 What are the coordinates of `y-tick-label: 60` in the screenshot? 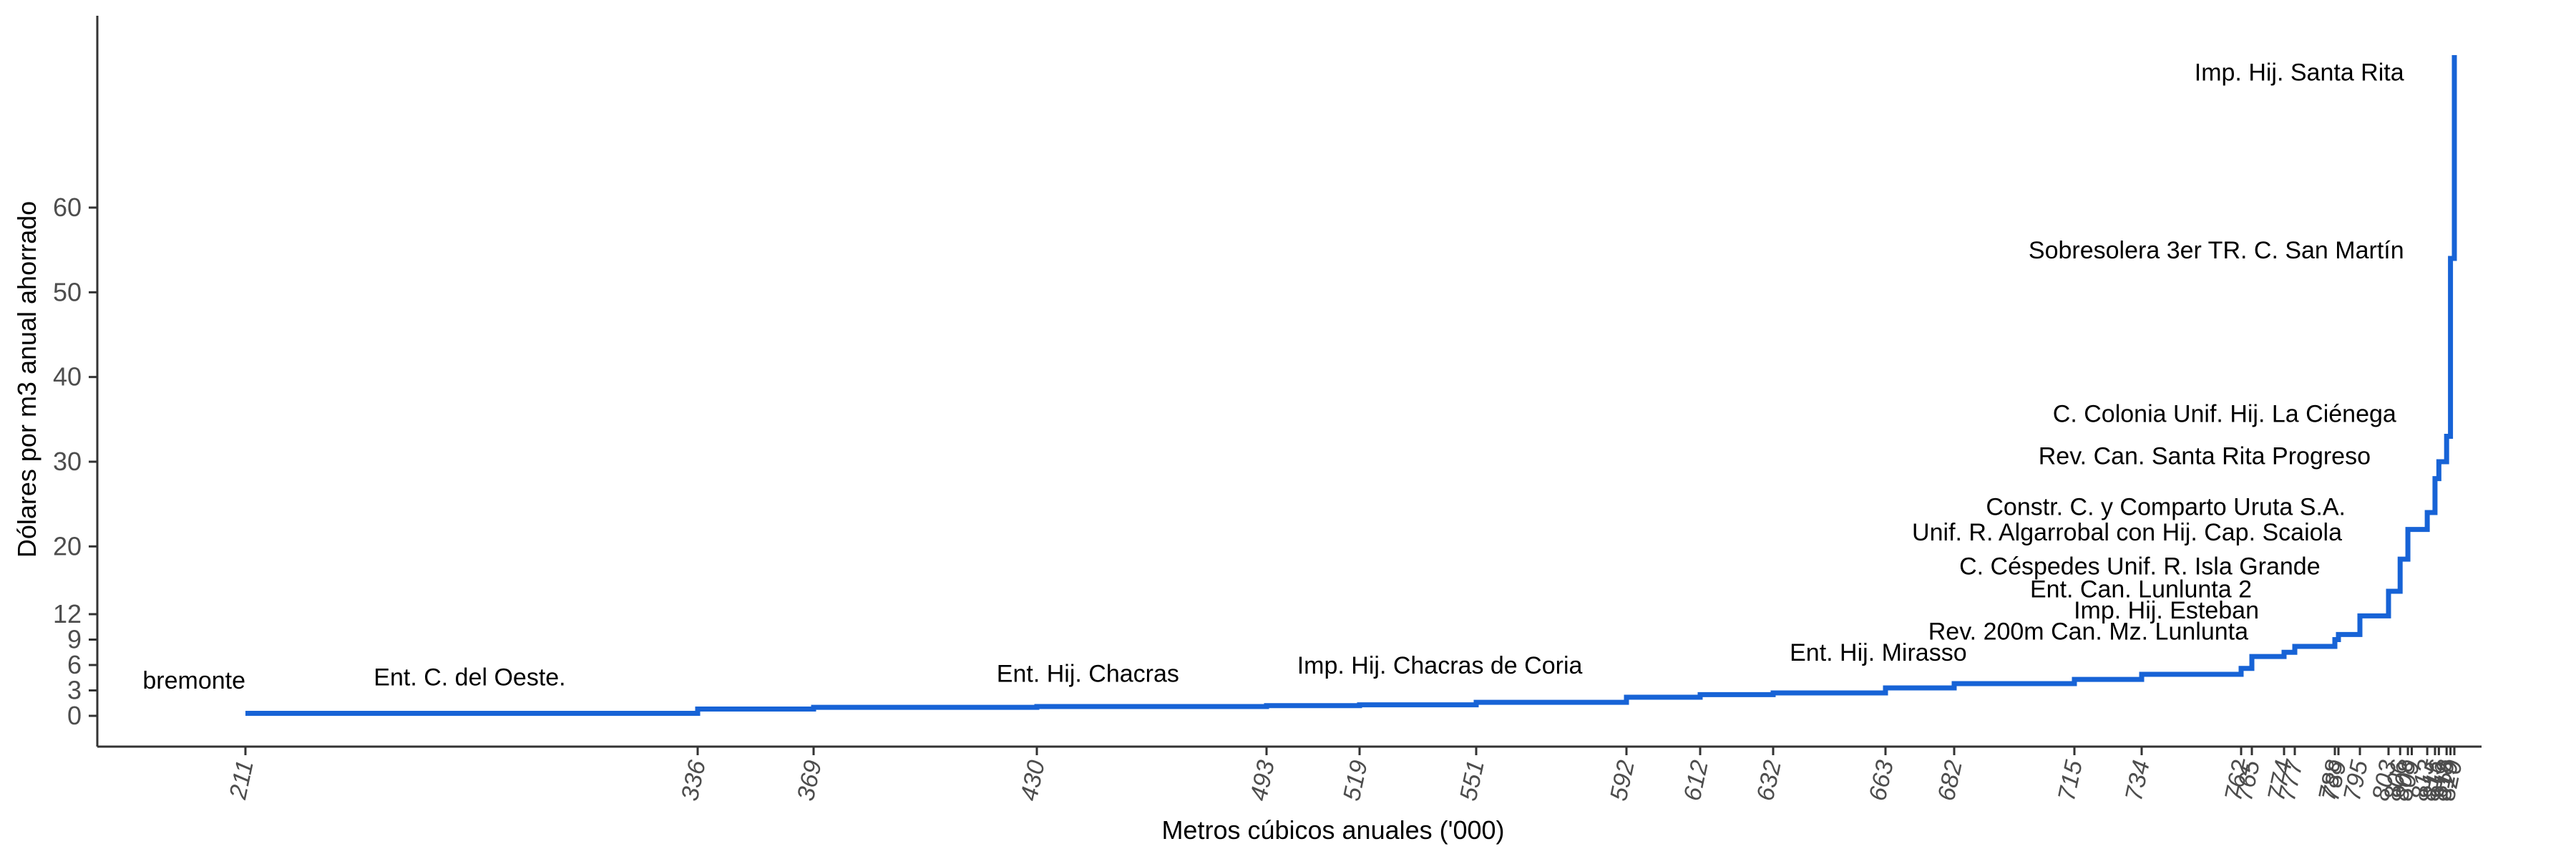 It's located at (67, 207).